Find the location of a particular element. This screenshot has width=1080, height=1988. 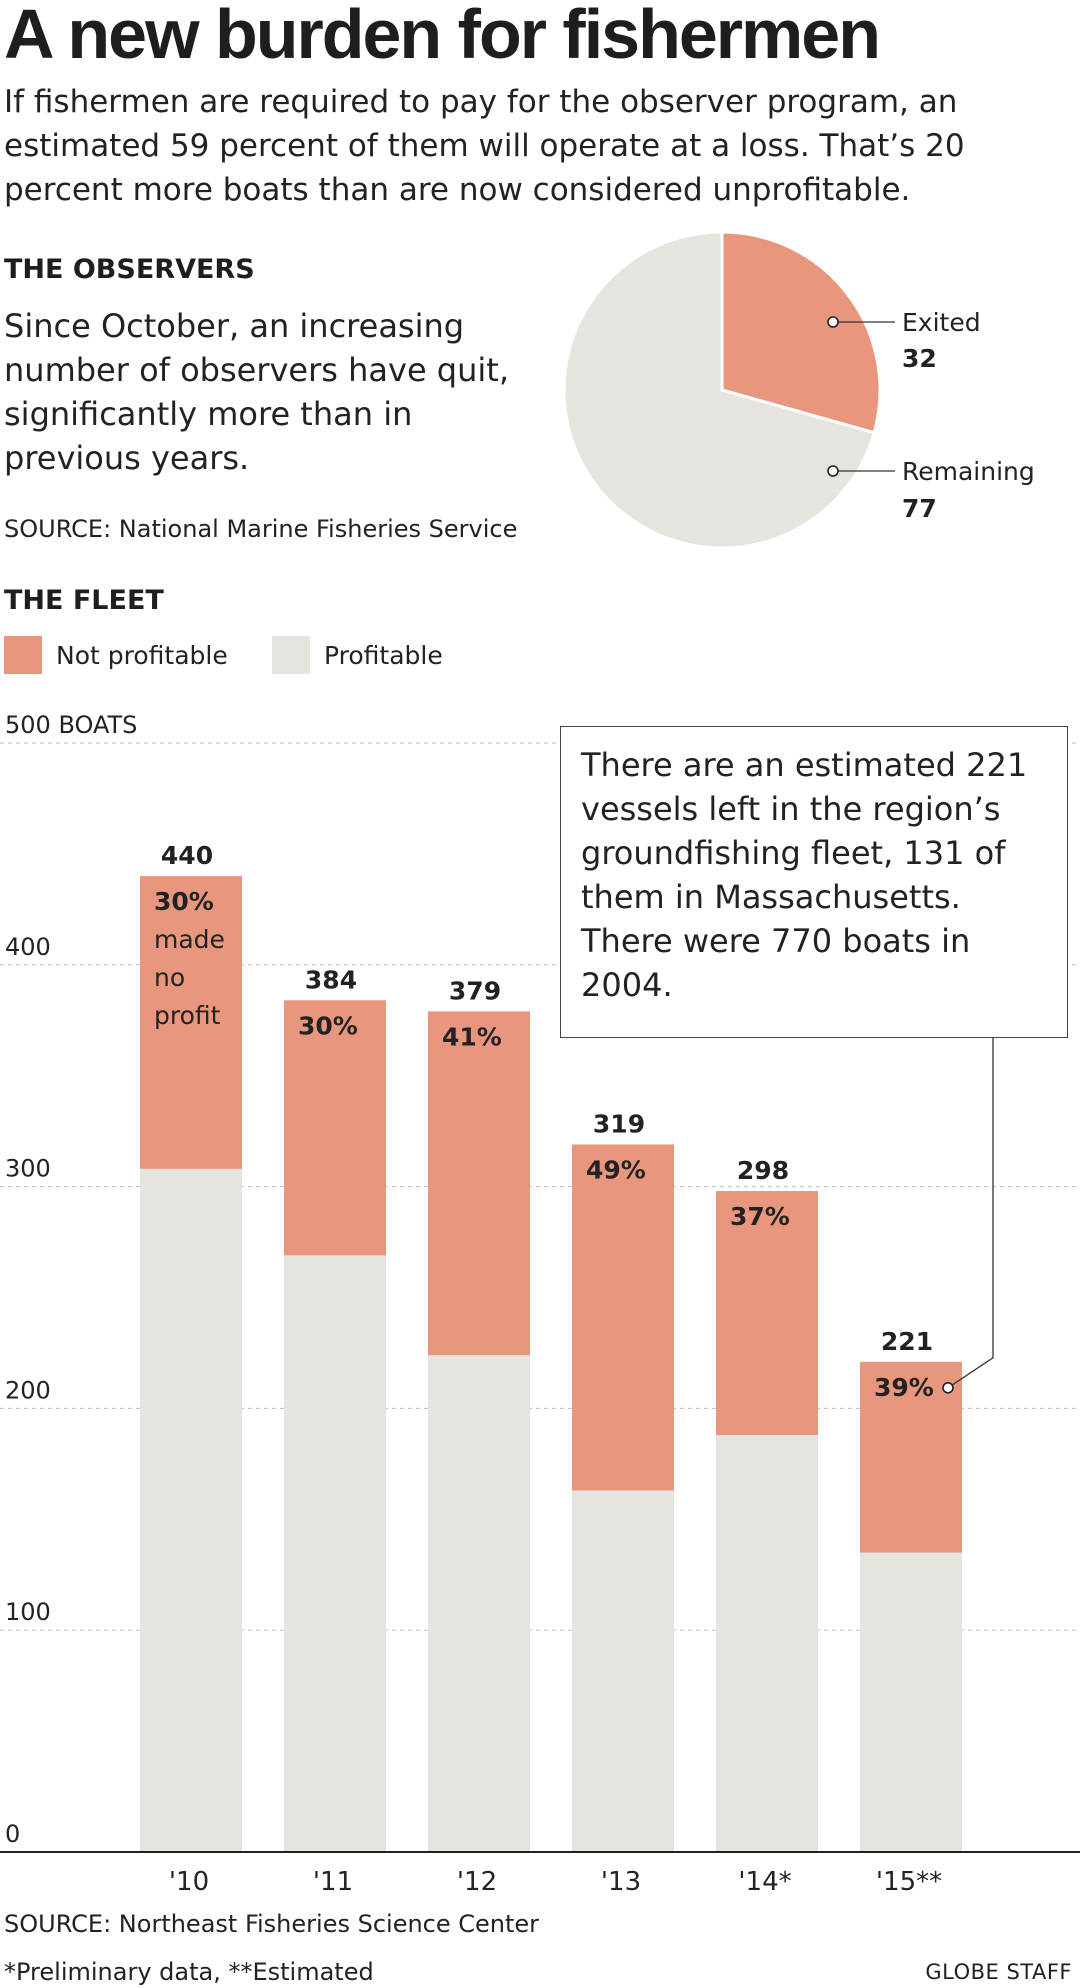

callout-leader-dot is located at coordinates (948, 1388).